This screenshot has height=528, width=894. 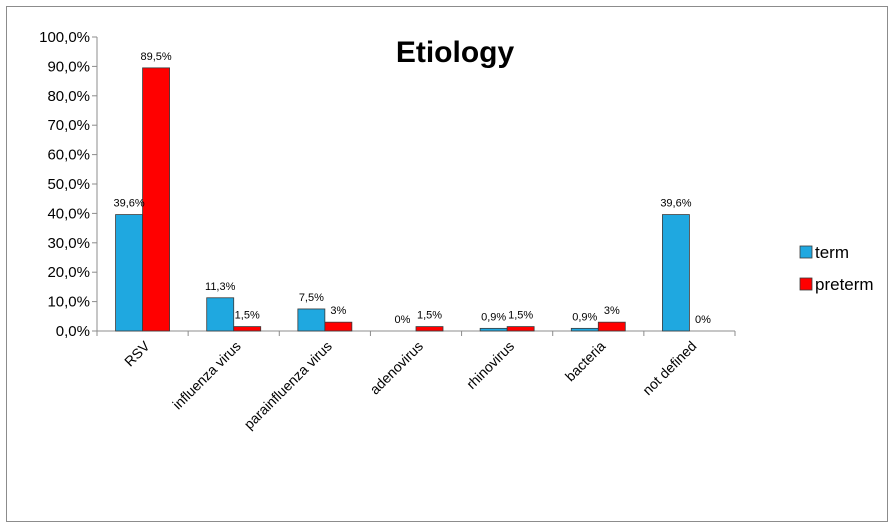 What do you see at coordinates (403, 320) in the screenshot?
I see `data-label-term: 0%` at bounding box center [403, 320].